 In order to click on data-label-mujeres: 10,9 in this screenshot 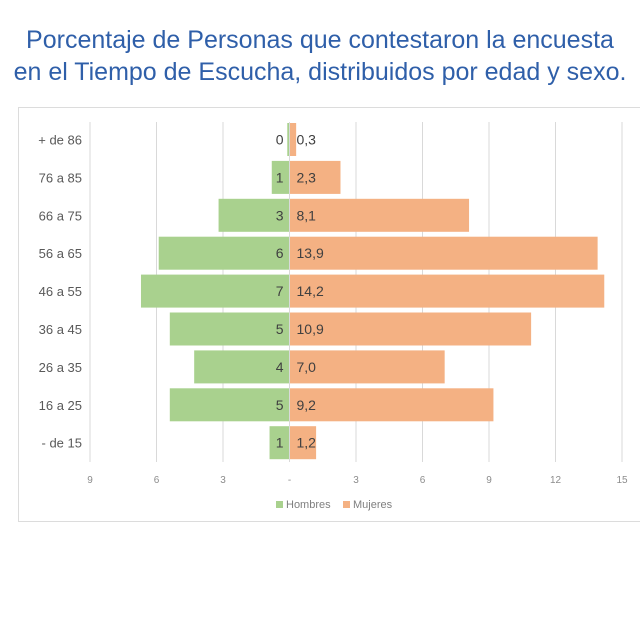, I will do `click(310, 329)`.